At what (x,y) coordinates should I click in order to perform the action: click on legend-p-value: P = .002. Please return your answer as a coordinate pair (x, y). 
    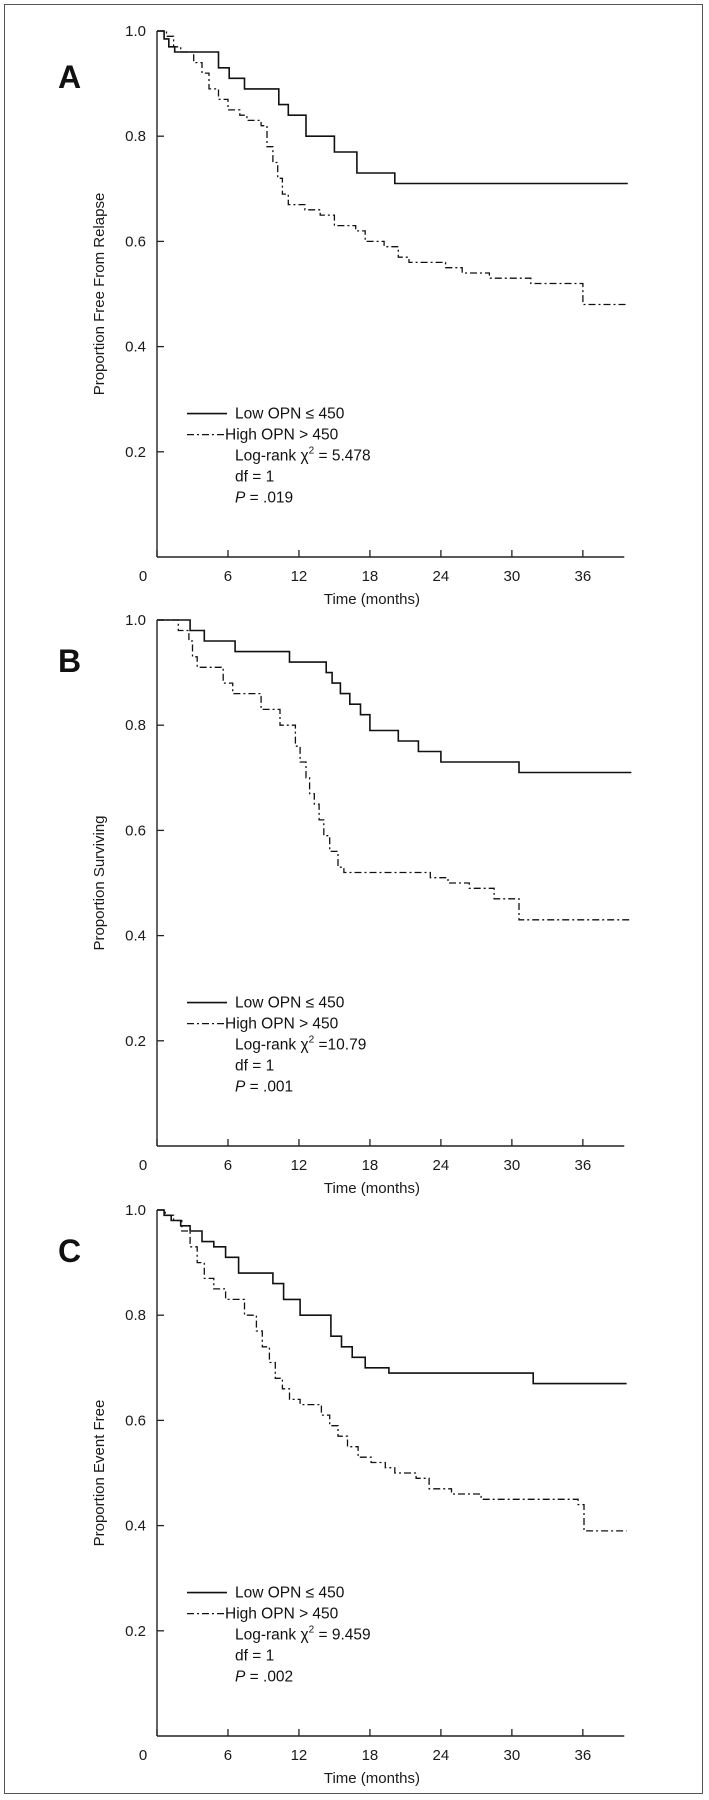
    Looking at the image, I should click on (264, 1677).